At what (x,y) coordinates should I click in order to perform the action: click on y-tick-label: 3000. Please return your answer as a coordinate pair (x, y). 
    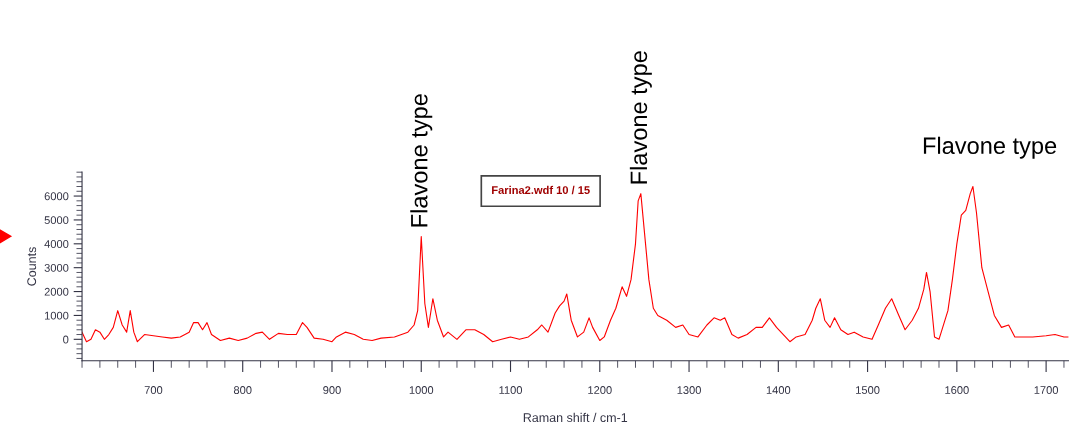
    Looking at the image, I should click on (56, 267).